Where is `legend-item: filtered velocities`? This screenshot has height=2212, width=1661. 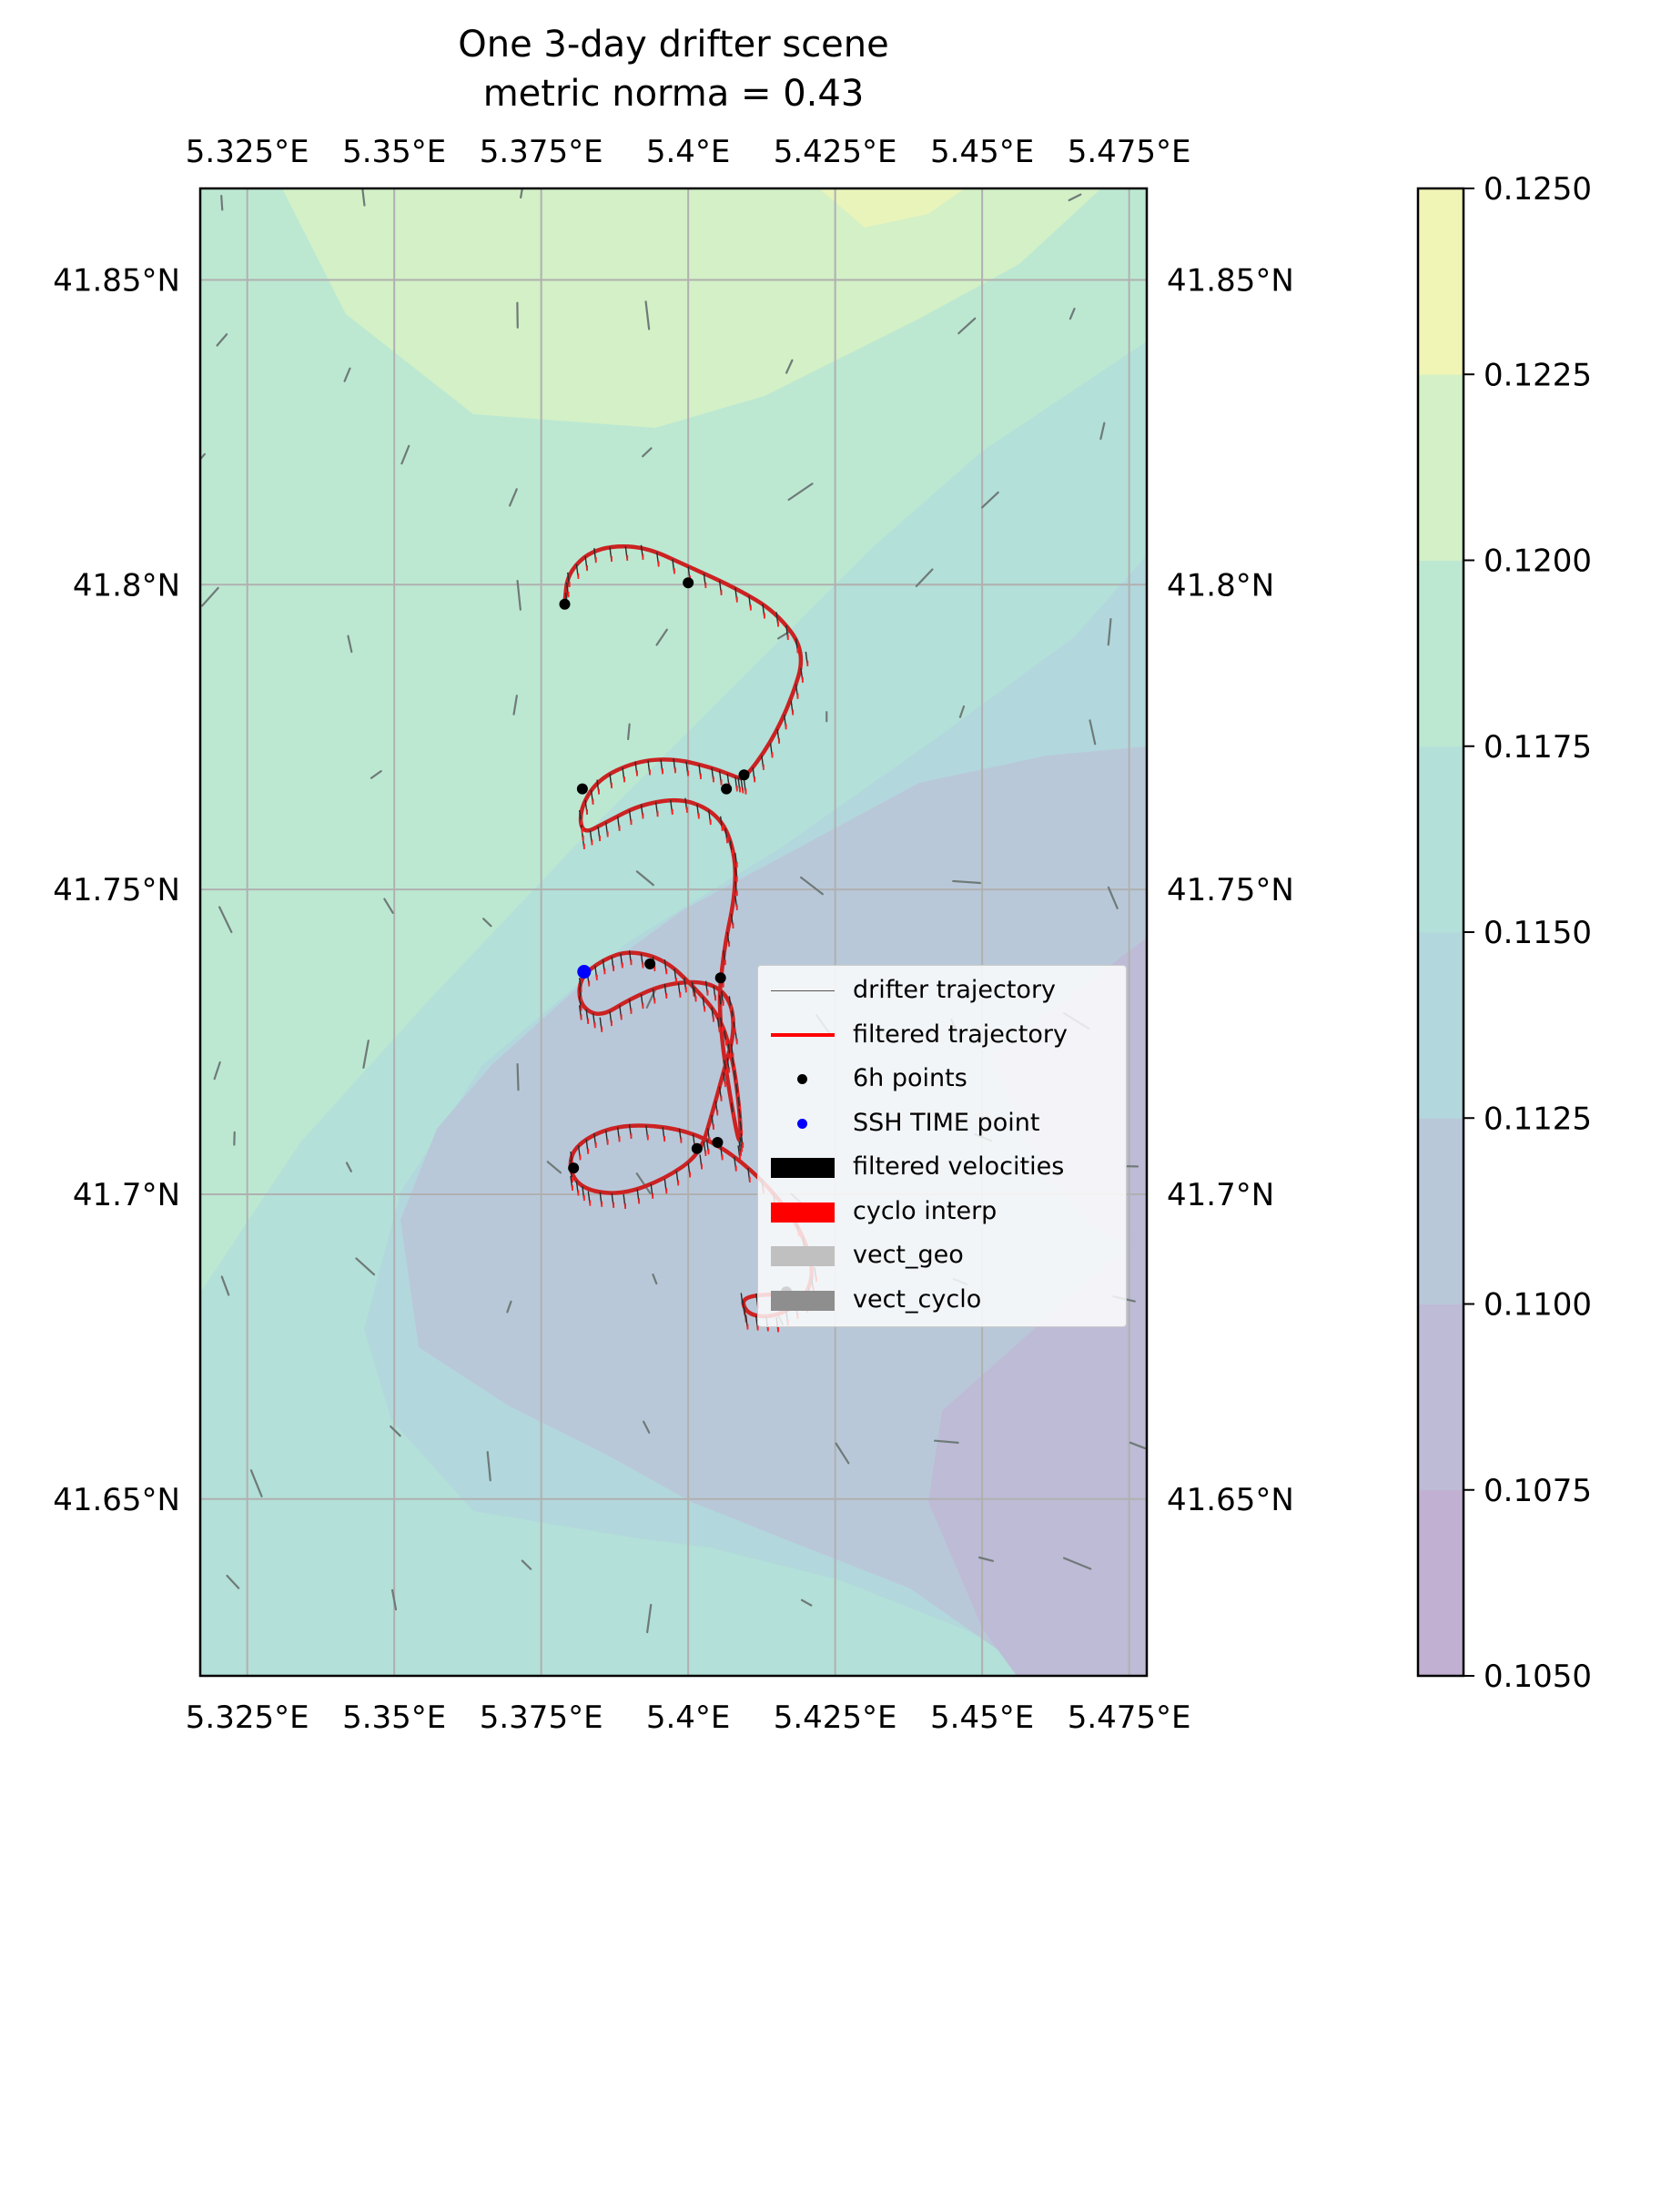 legend-item: filtered velocities is located at coordinates (942, 1167).